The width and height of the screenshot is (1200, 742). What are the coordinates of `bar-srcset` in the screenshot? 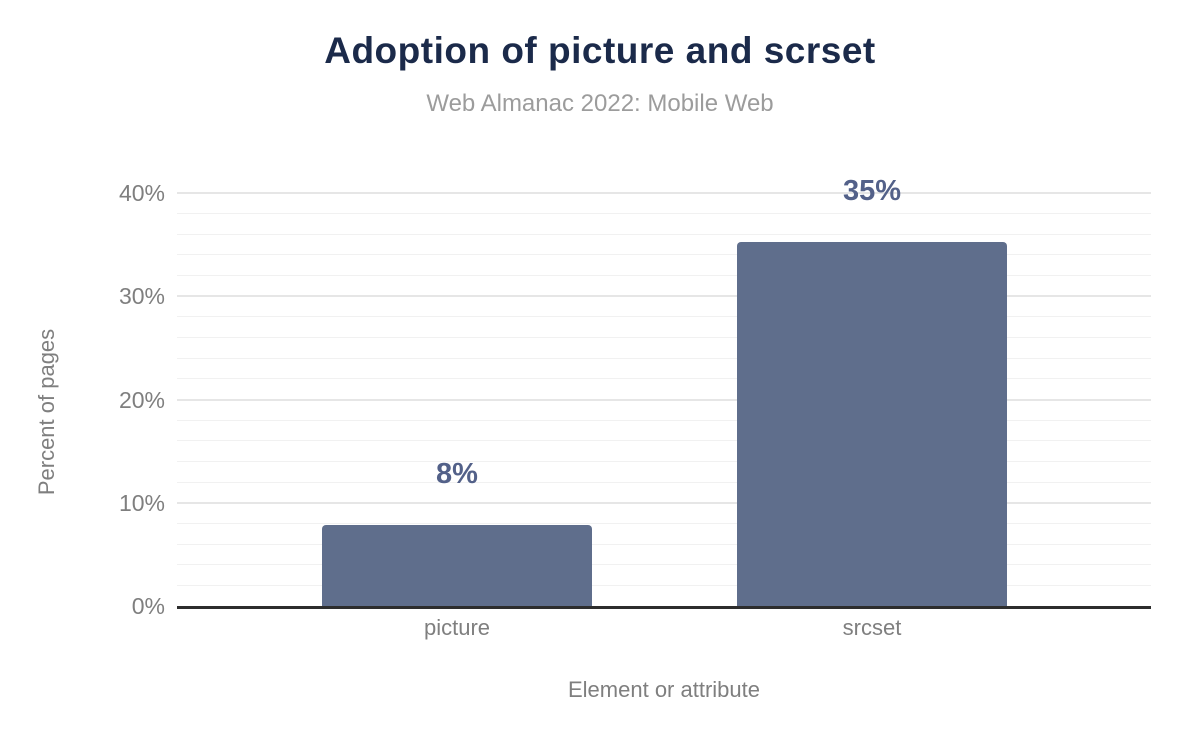 It's located at (872, 423).